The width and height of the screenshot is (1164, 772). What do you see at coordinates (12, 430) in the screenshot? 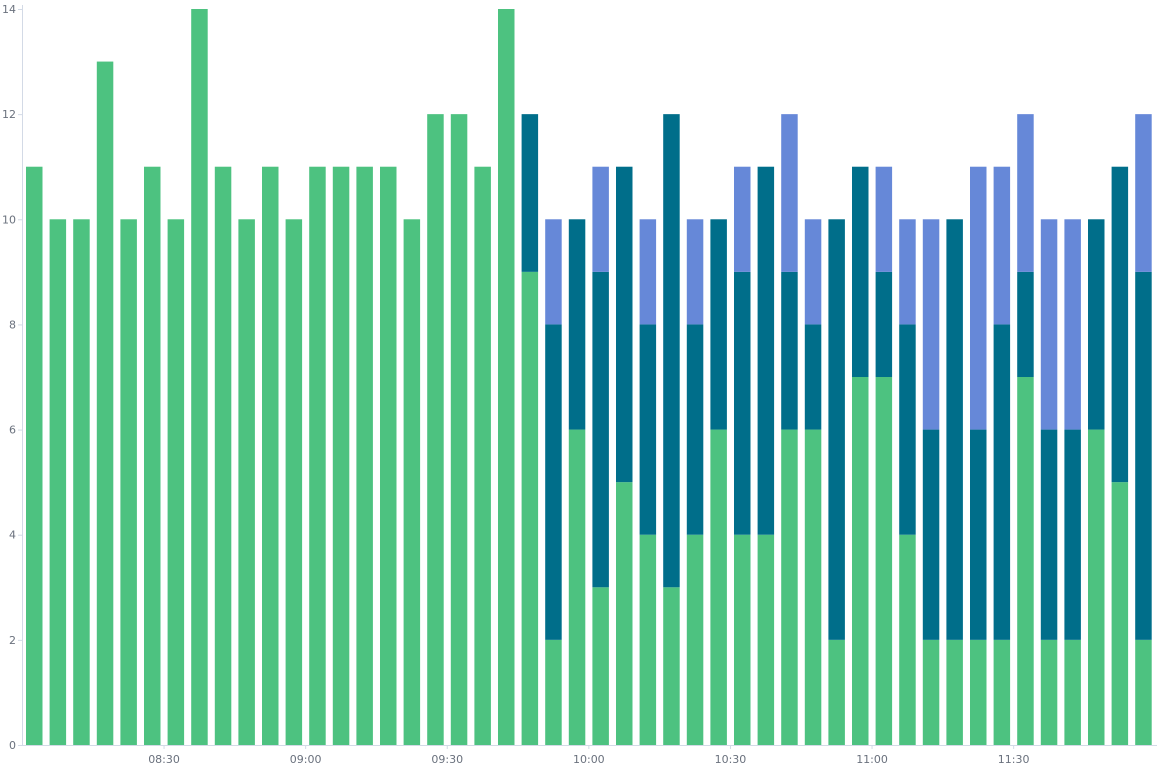
I see `y-tick-label: 6` at bounding box center [12, 430].